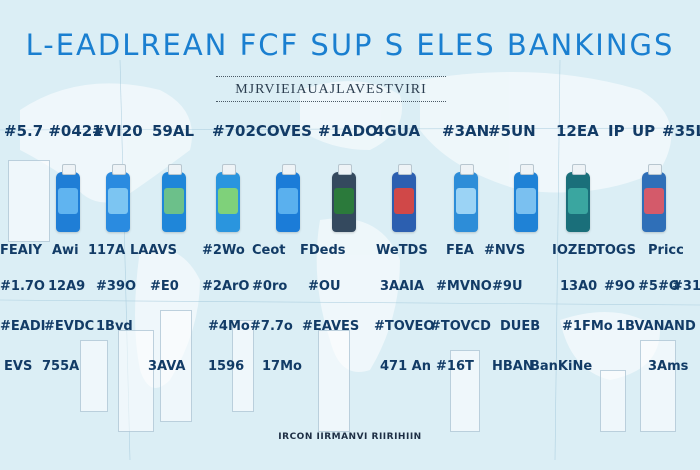 Image resolution: width=700 pixels, height=470 pixels. Describe the element at coordinates (167, 366) in the screenshot. I see `row-cell: 3AVA` at that location.